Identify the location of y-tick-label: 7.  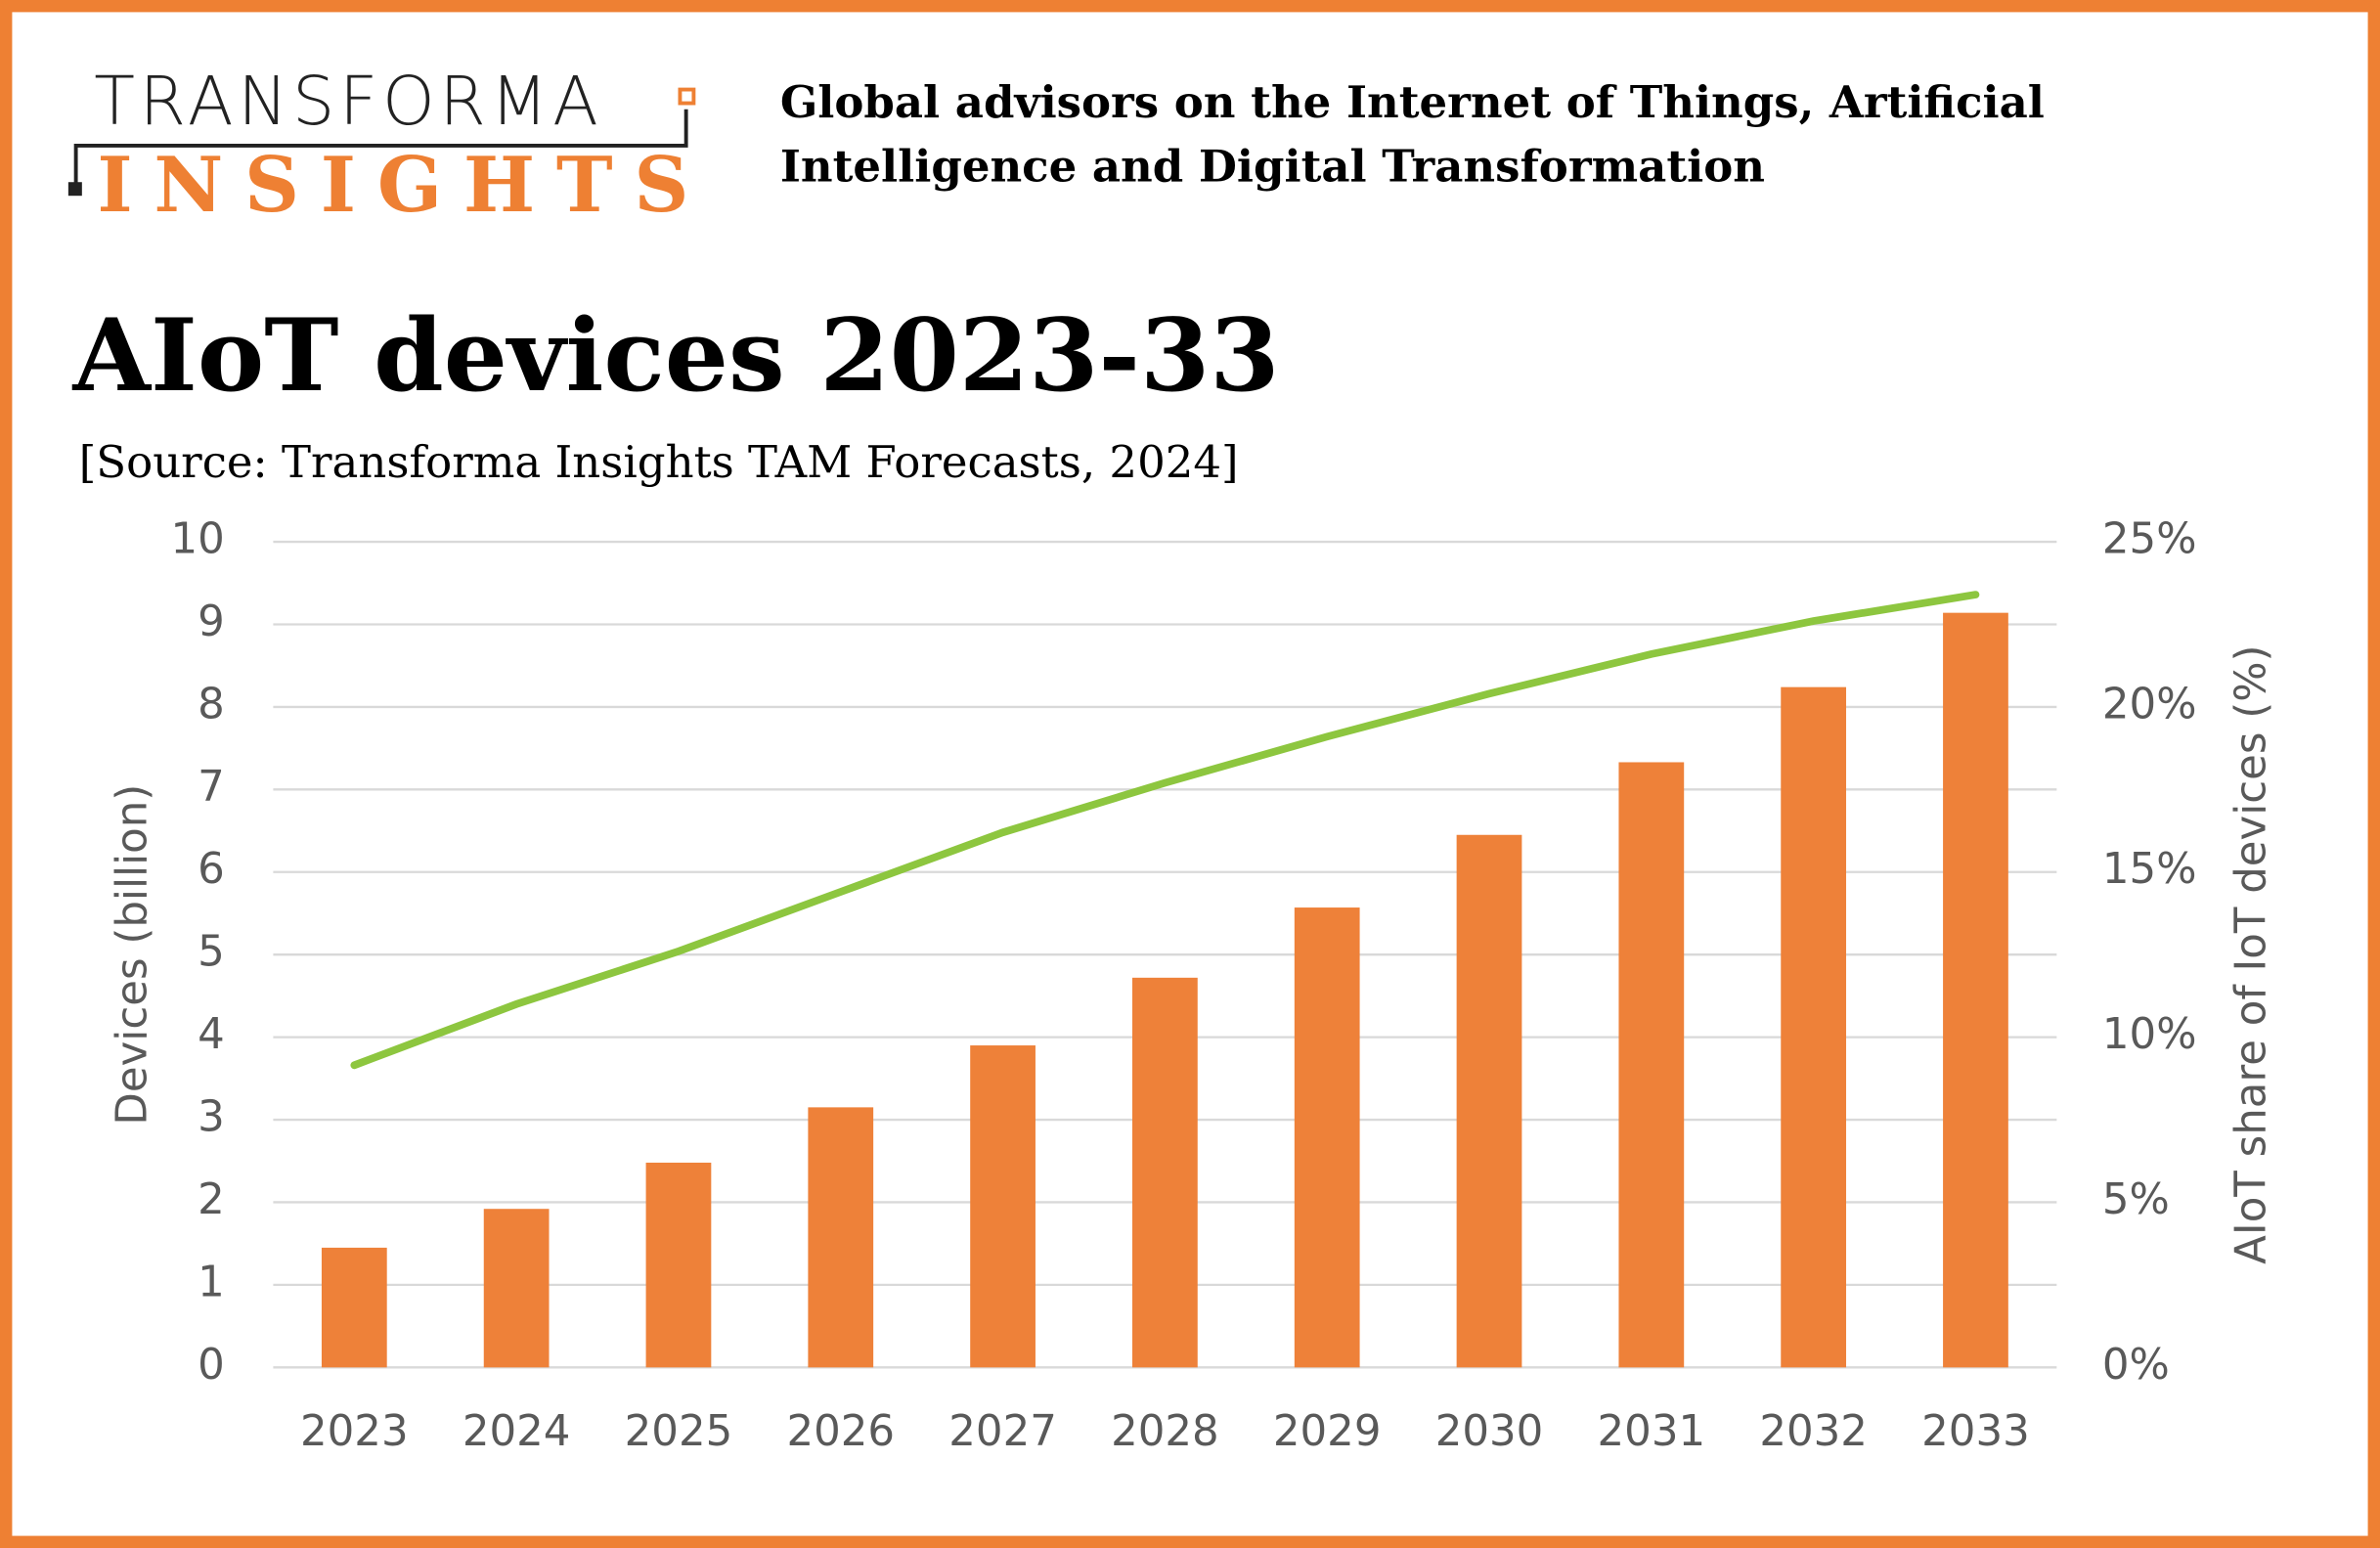
(211, 787).